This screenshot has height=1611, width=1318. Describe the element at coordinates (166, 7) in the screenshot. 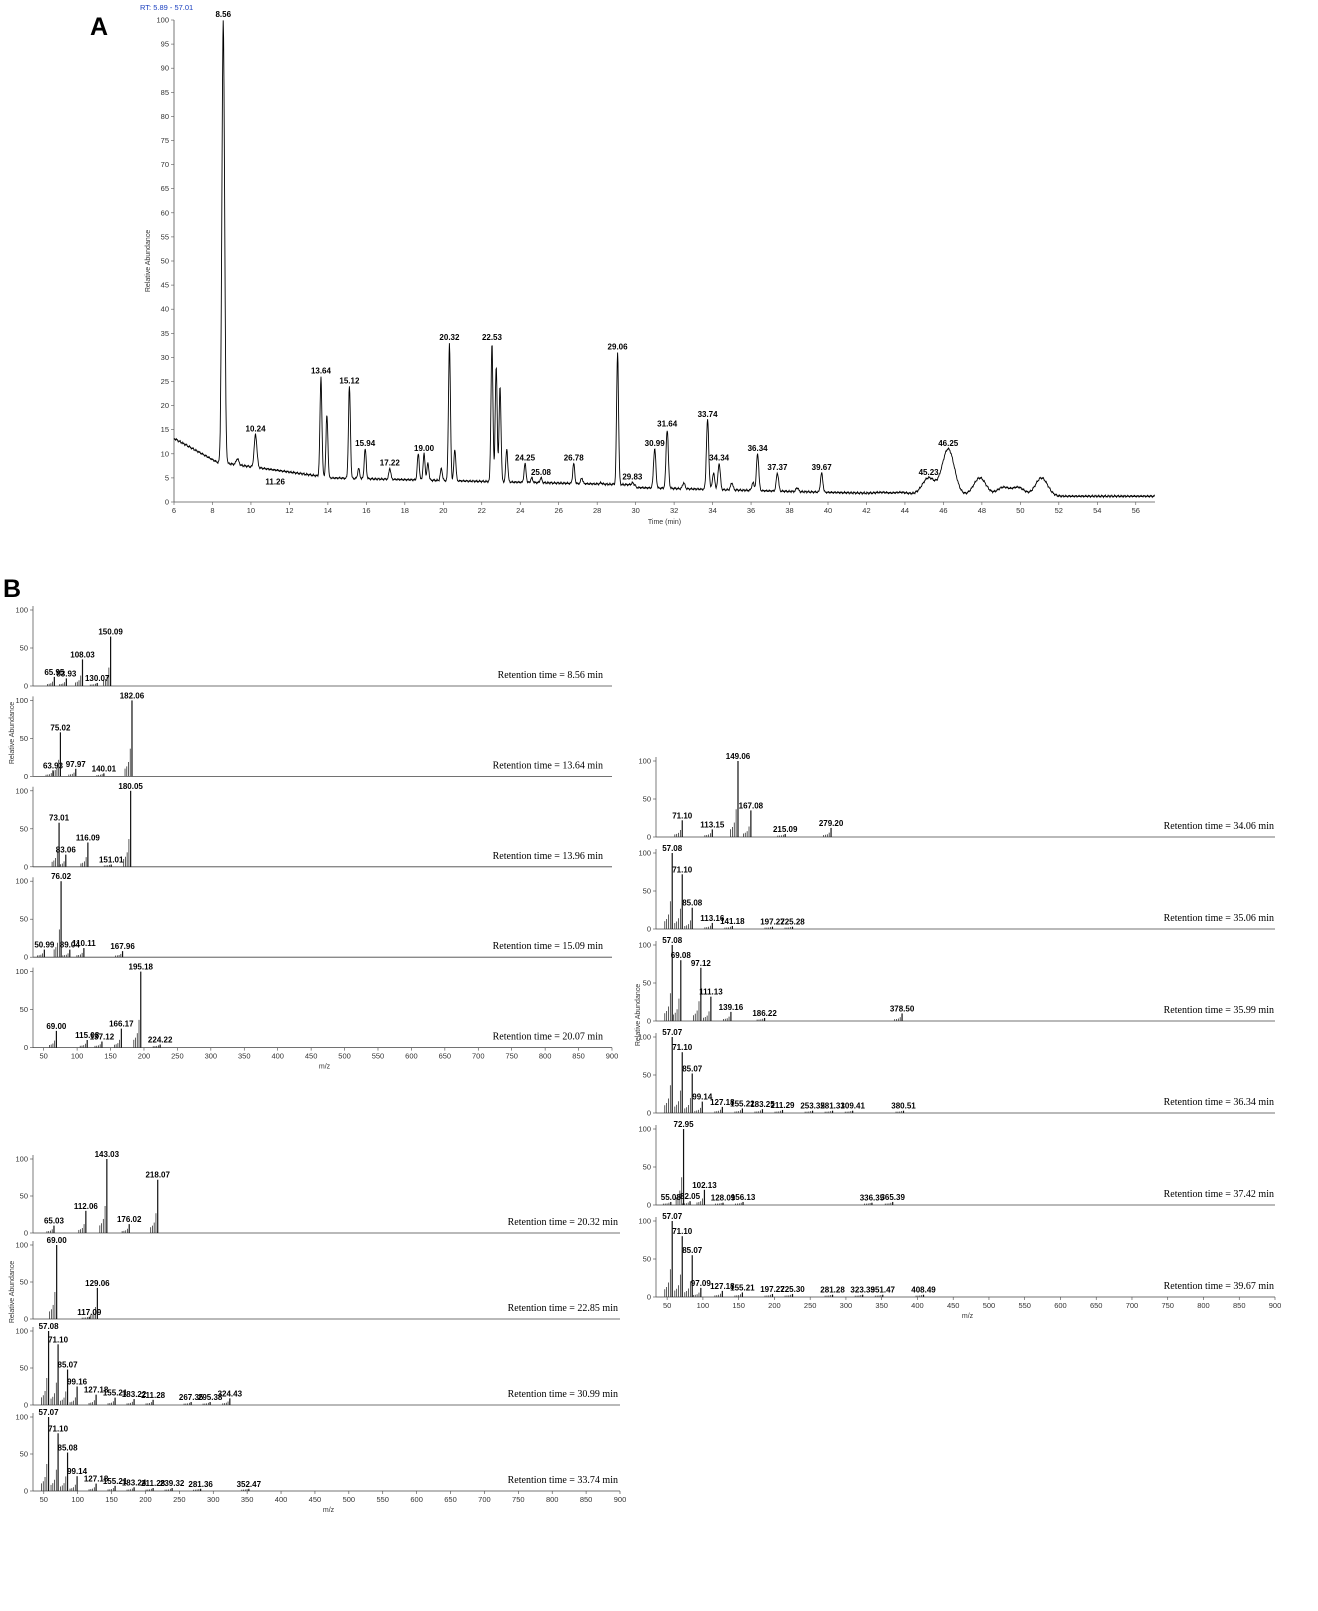

I see `rt-range-label: RT: 5.89 - 57.01` at that location.